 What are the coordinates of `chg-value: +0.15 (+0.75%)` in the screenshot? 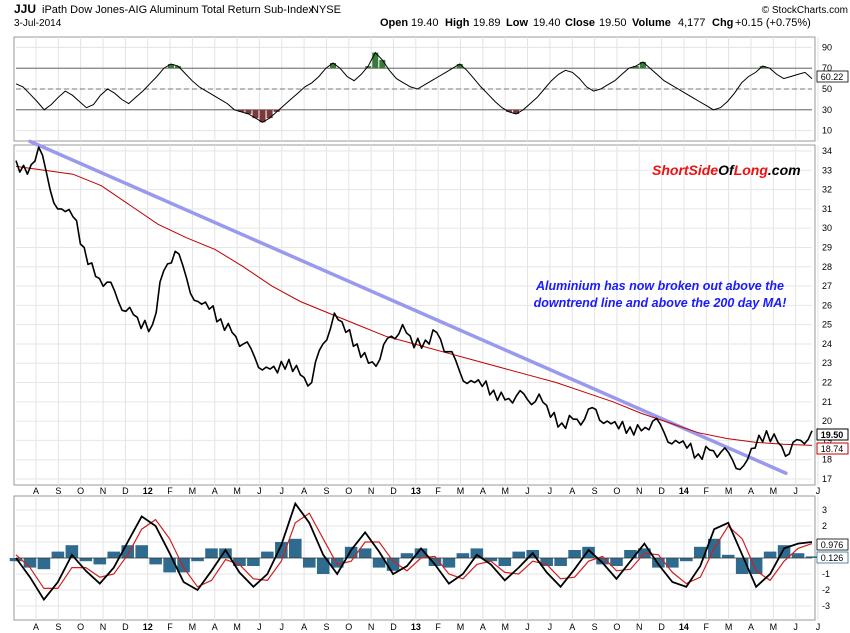 It's located at (773, 23).